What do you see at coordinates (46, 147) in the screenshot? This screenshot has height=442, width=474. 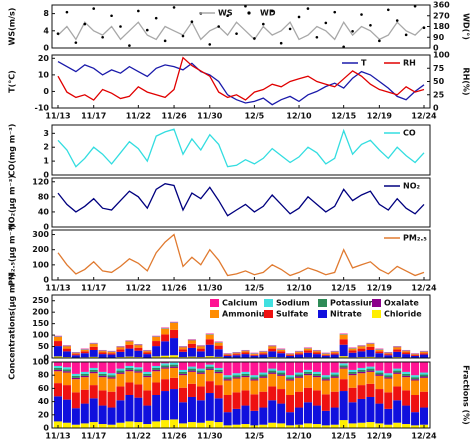 I see `y-tick-label: 2` at bounding box center [46, 147].